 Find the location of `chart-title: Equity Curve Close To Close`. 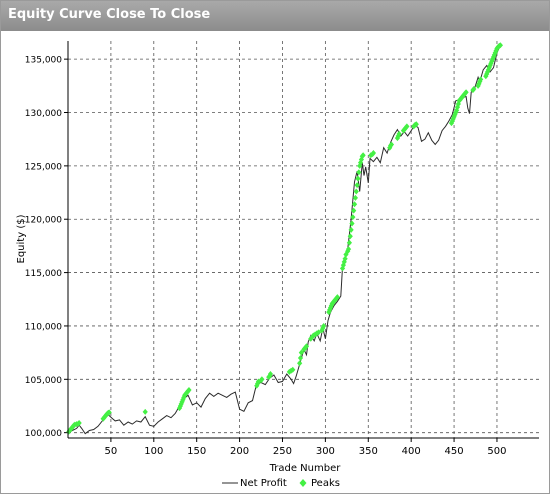

chart-title: Equity Curve Close To Close is located at coordinates (109, 14).